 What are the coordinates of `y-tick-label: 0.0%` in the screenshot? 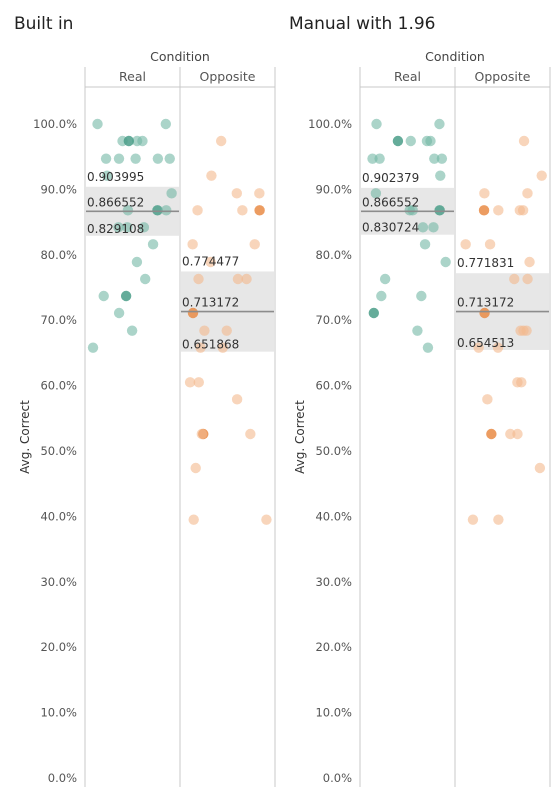 It's located at (337, 778).